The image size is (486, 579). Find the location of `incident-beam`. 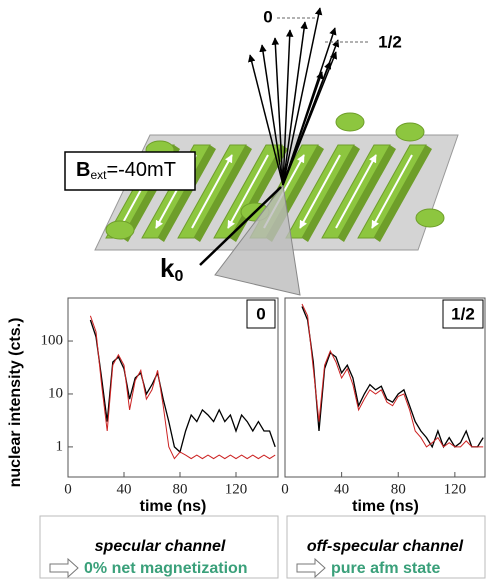

incident-beam is located at coordinates (240, 226).